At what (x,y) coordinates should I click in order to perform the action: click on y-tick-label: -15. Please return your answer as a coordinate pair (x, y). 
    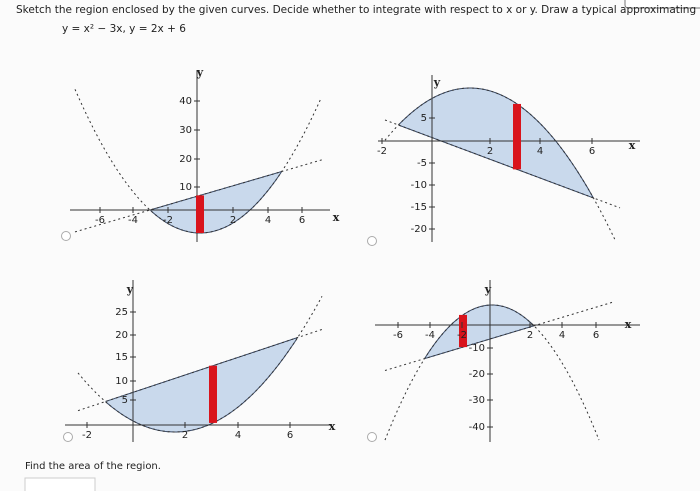
    Looking at the image, I should click on (419, 207).